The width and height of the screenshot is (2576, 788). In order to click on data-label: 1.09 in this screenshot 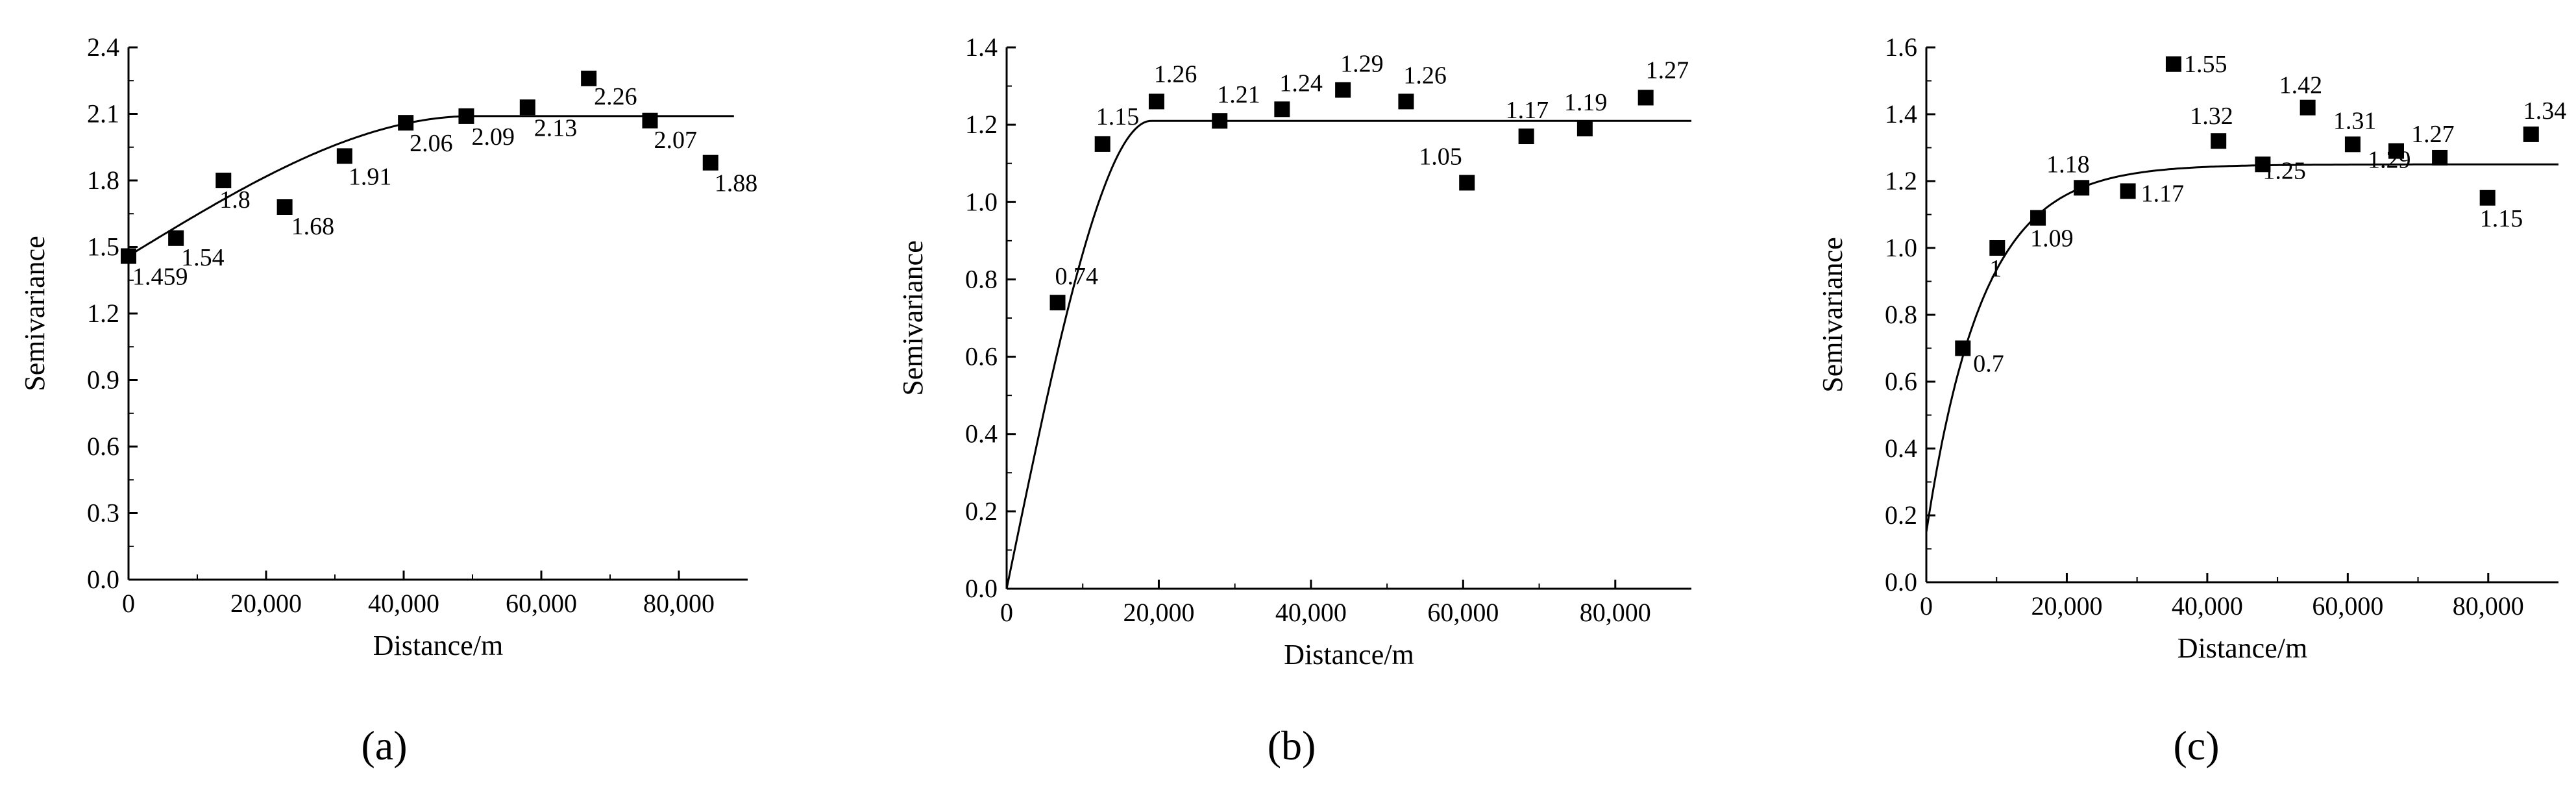, I will do `click(2052, 238)`.